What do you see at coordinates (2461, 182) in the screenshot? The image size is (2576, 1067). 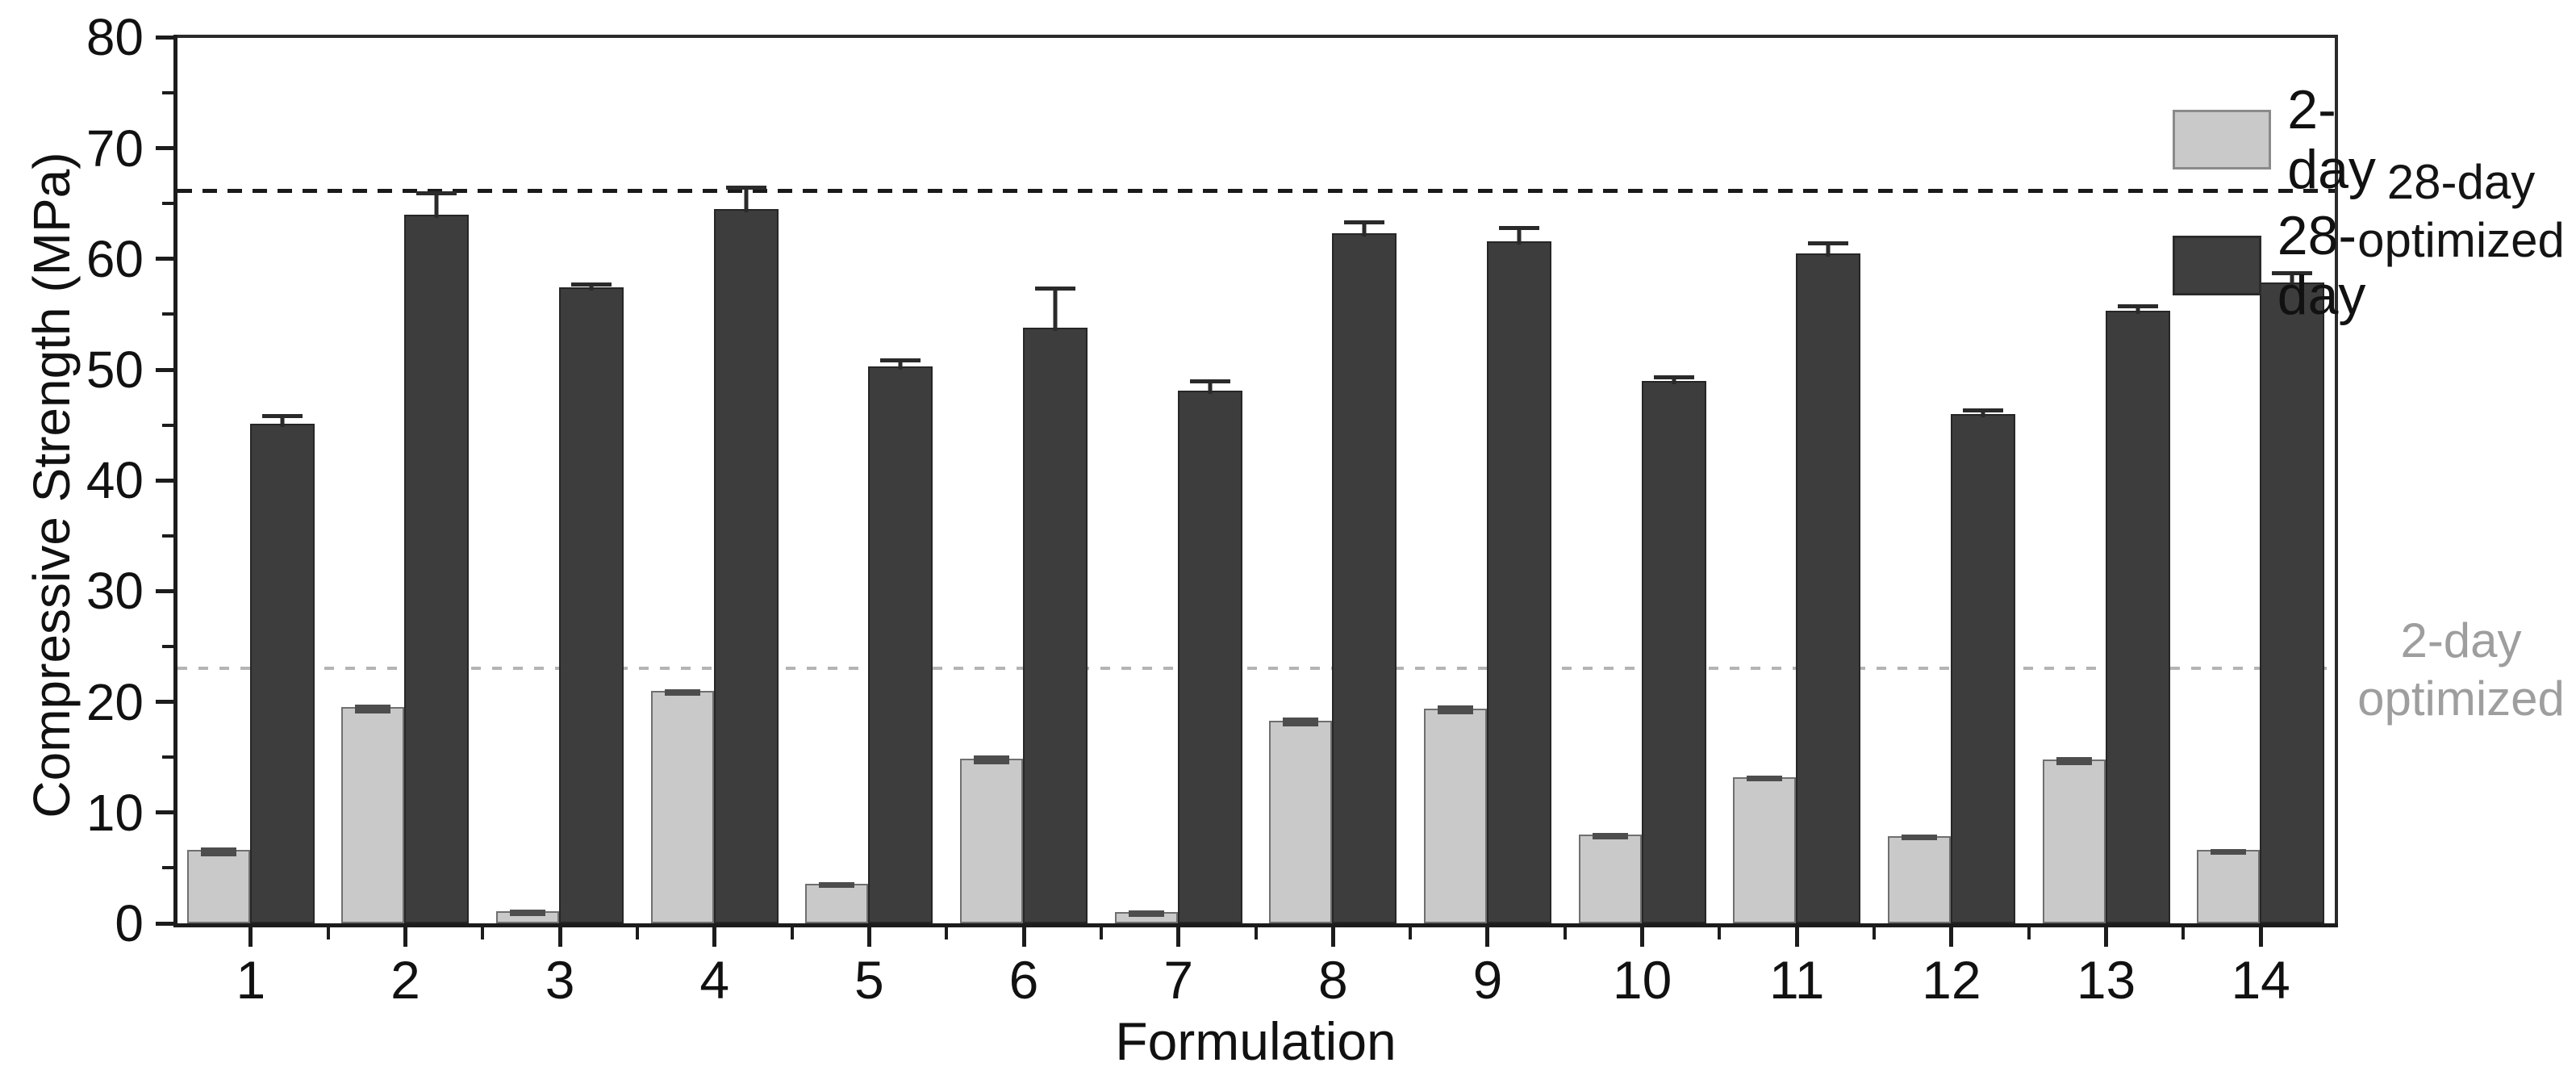 I see `annotation-28day-line1: 28-day` at bounding box center [2461, 182].